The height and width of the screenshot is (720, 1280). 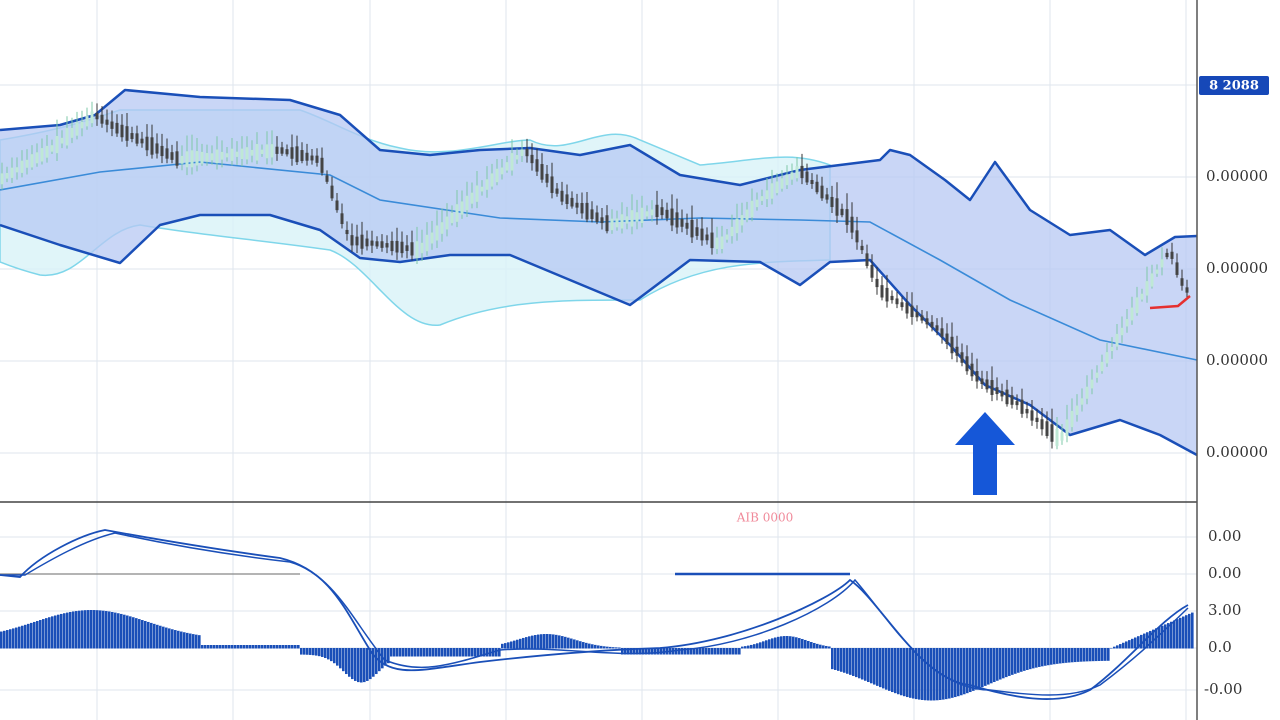 I want to click on indicator-label: 3.00, so click(x=1224, y=610).